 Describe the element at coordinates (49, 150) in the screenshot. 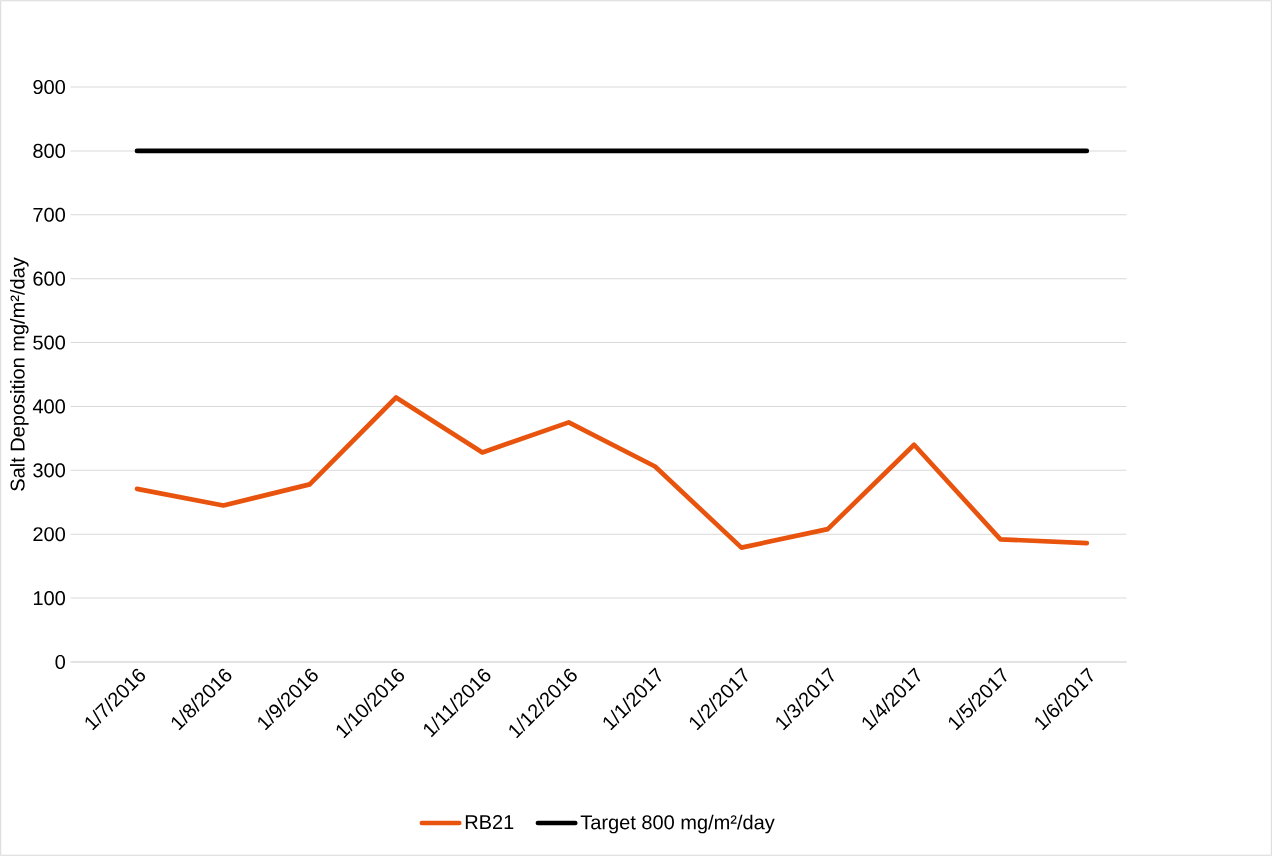

I see `y-tick-label: 800` at that location.